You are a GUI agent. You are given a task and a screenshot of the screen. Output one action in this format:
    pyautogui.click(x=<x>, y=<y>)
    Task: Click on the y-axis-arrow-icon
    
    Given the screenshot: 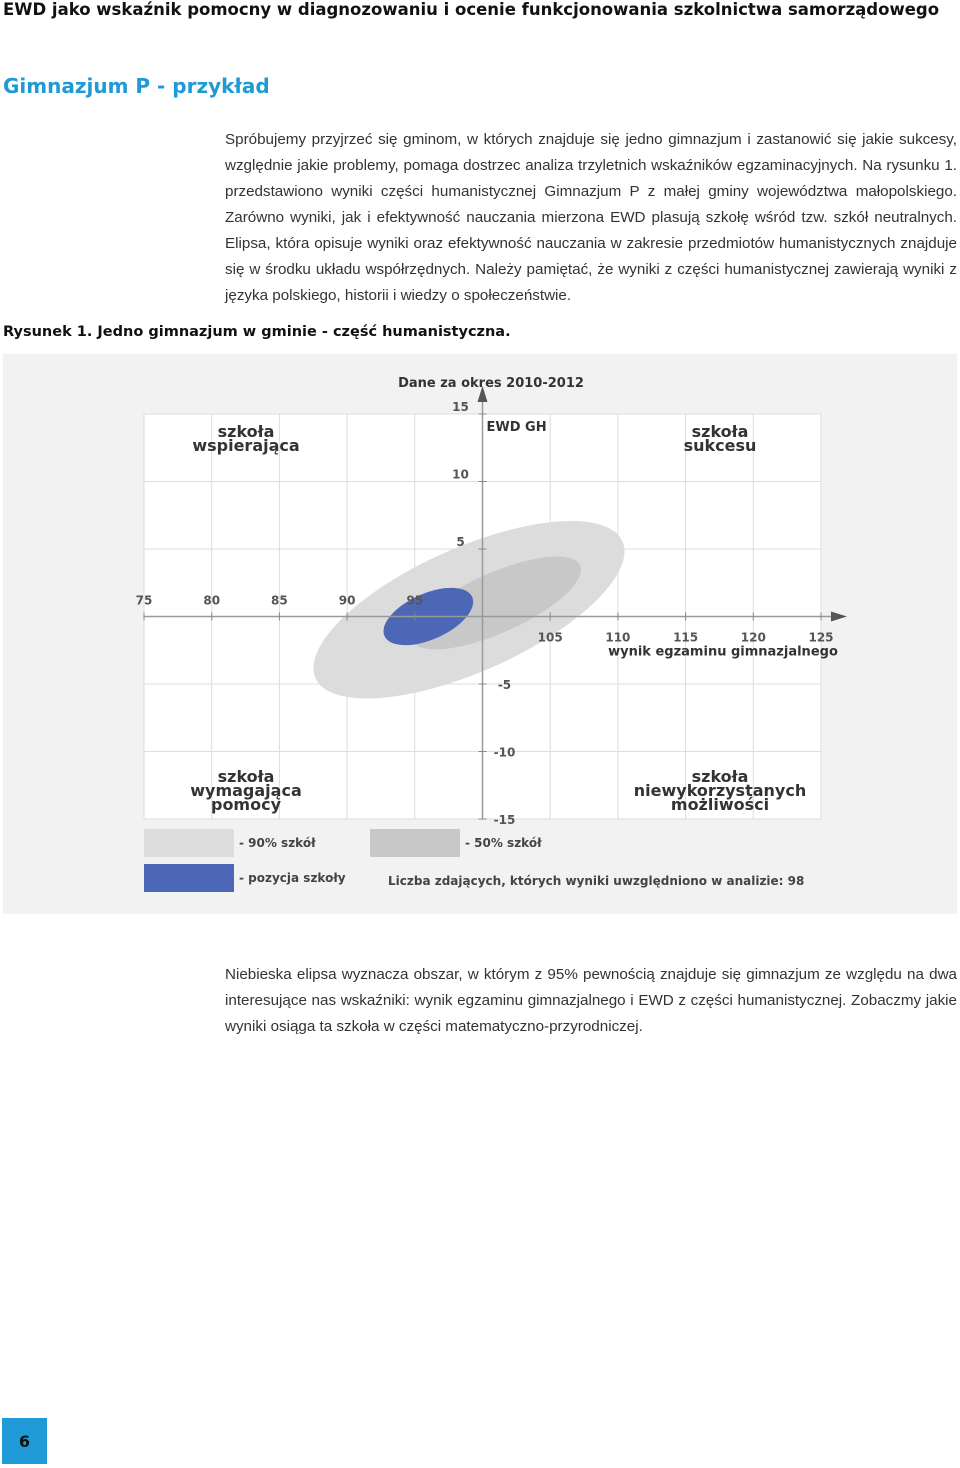 What is the action you would take?
    pyautogui.click(x=482, y=394)
    